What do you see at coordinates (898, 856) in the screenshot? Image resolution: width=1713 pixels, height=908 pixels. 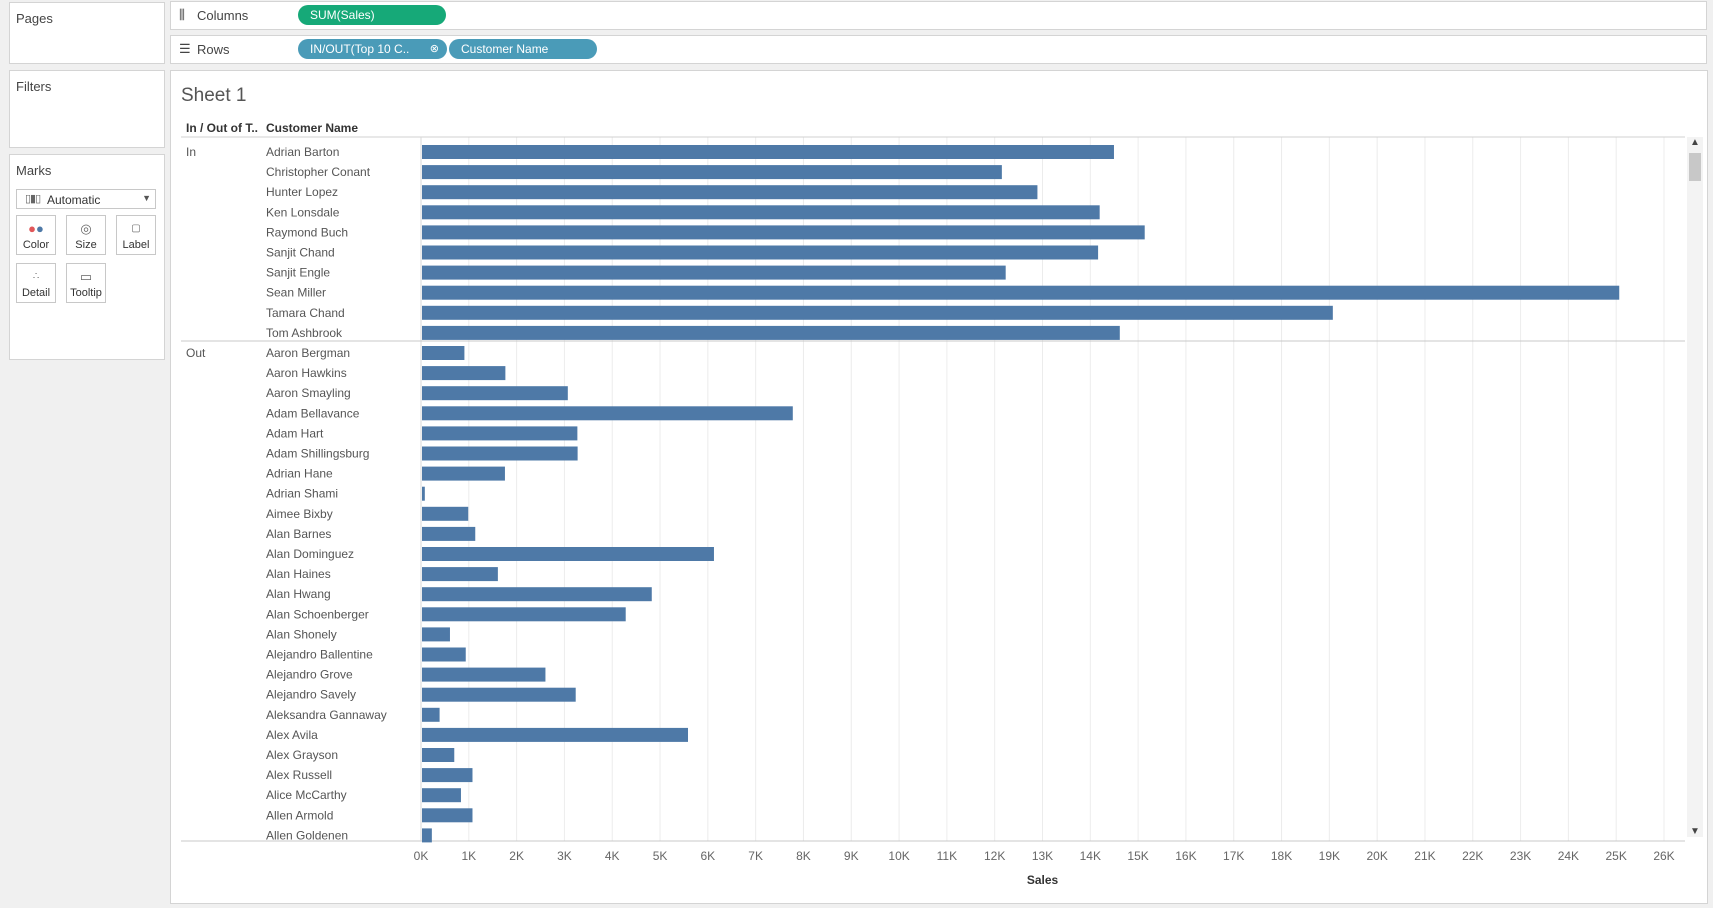 I see `x-tick-label: 10K` at bounding box center [898, 856].